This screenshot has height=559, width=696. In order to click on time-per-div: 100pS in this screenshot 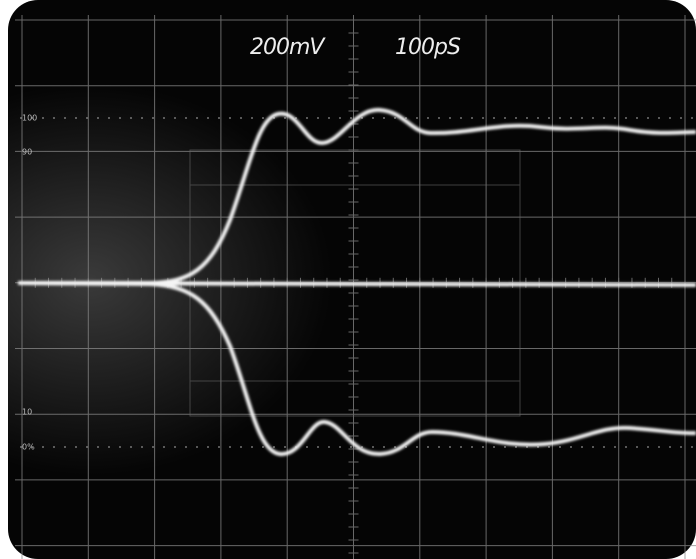, I will do `click(428, 47)`.